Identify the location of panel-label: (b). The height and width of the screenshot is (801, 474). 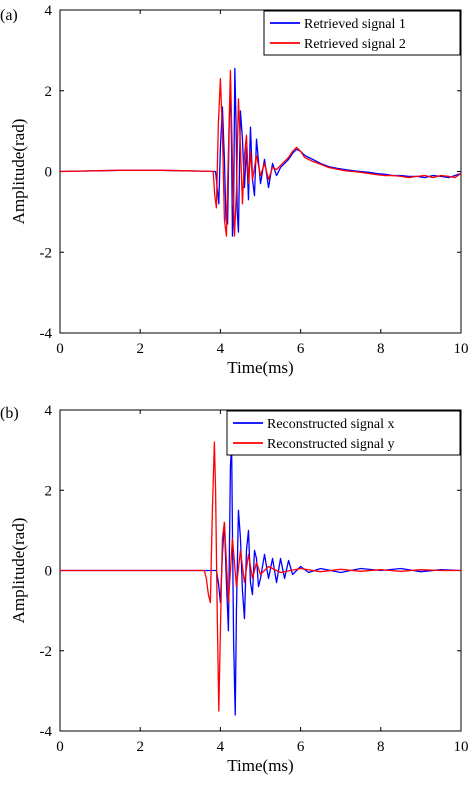
(9, 413).